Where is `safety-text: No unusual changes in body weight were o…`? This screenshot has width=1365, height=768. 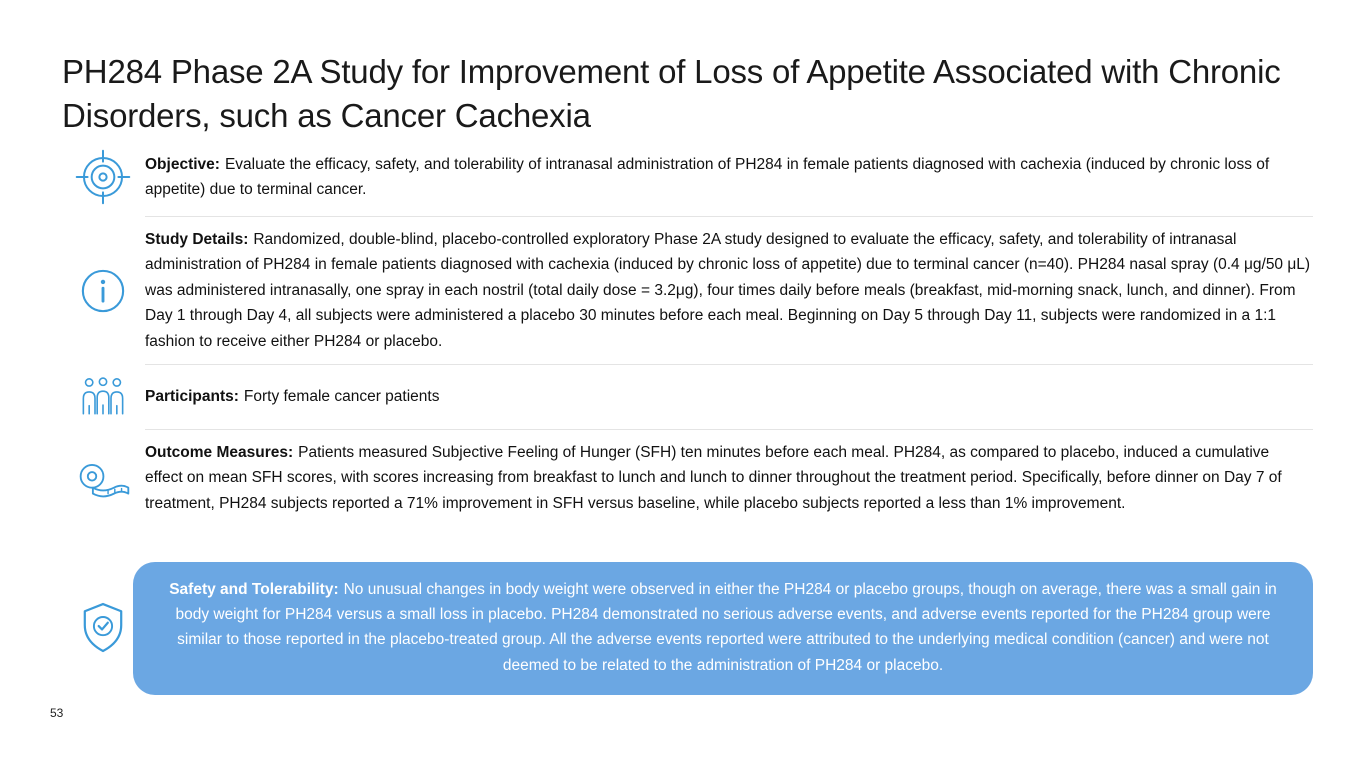 safety-text: No unusual changes in body weight were o… is located at coordinates (726, 627).